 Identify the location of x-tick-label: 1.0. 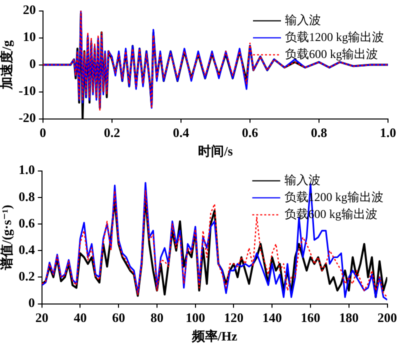
(388, 132).